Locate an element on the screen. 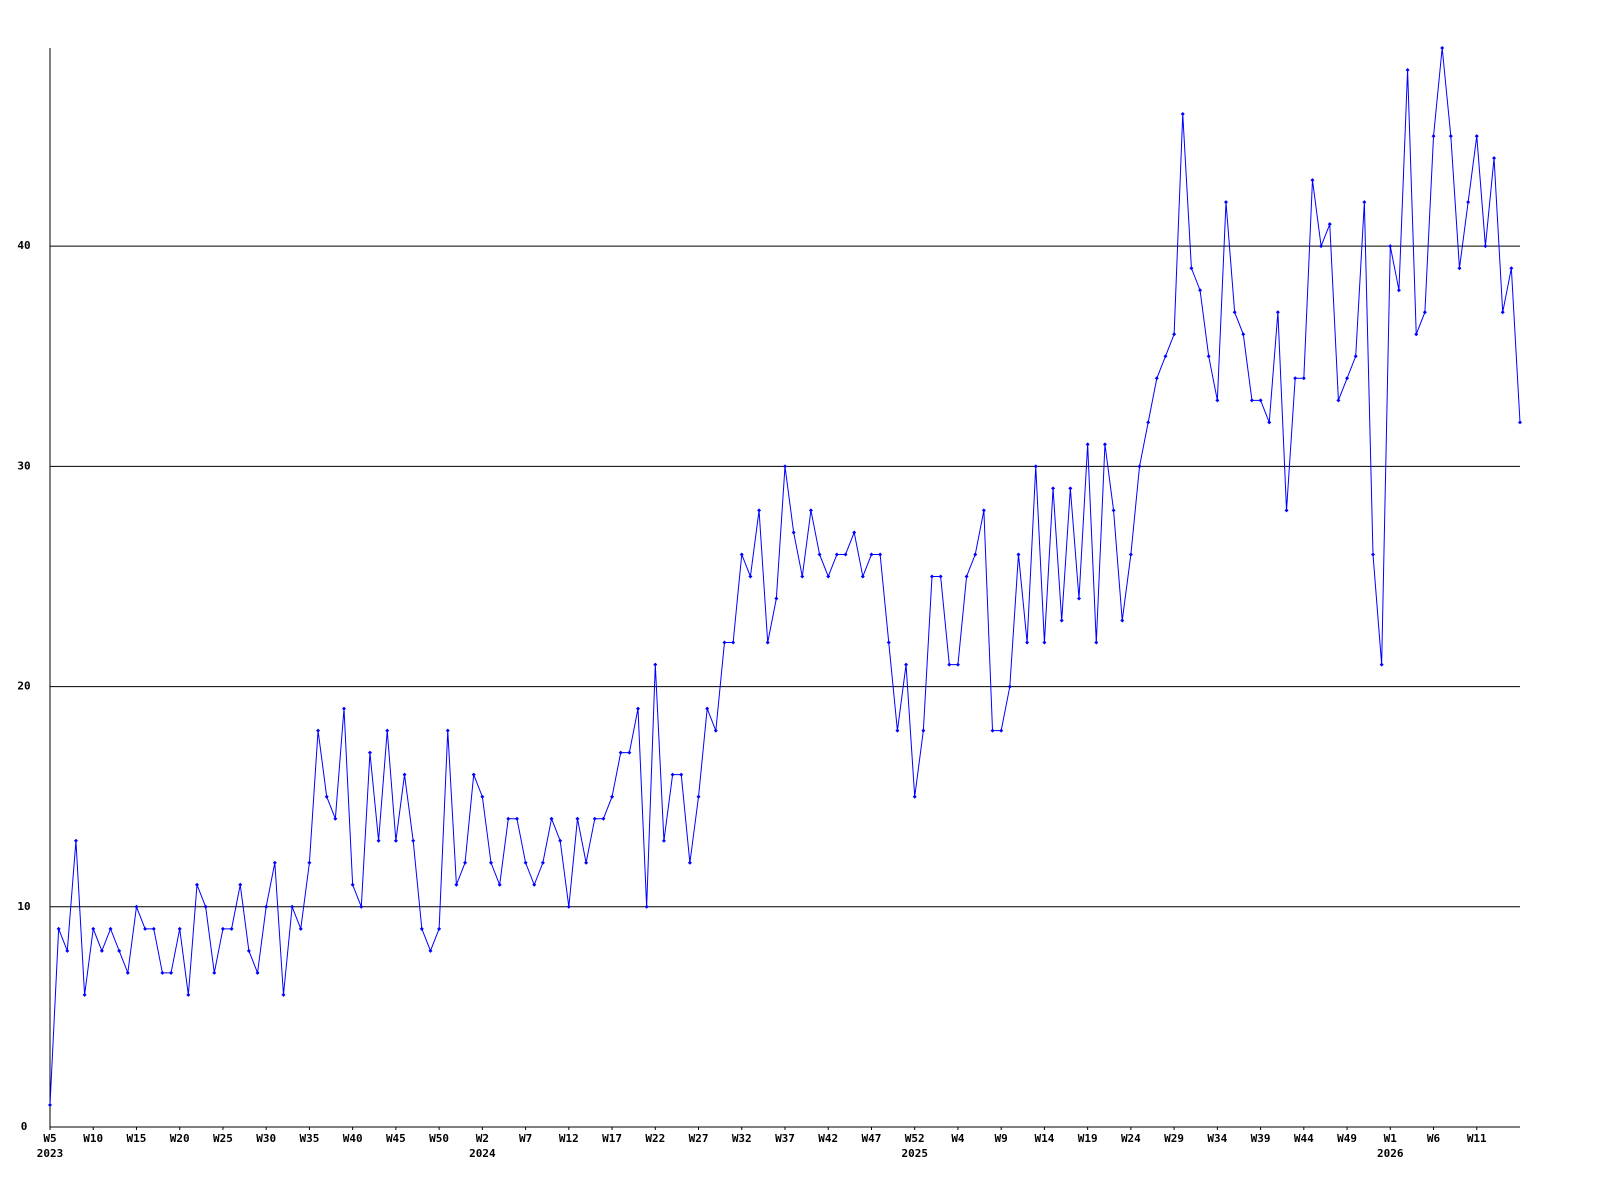 The height and width of the screenshot is (1200, 1600). x-tick-label: W12 is located at coordinates (569, 1138).